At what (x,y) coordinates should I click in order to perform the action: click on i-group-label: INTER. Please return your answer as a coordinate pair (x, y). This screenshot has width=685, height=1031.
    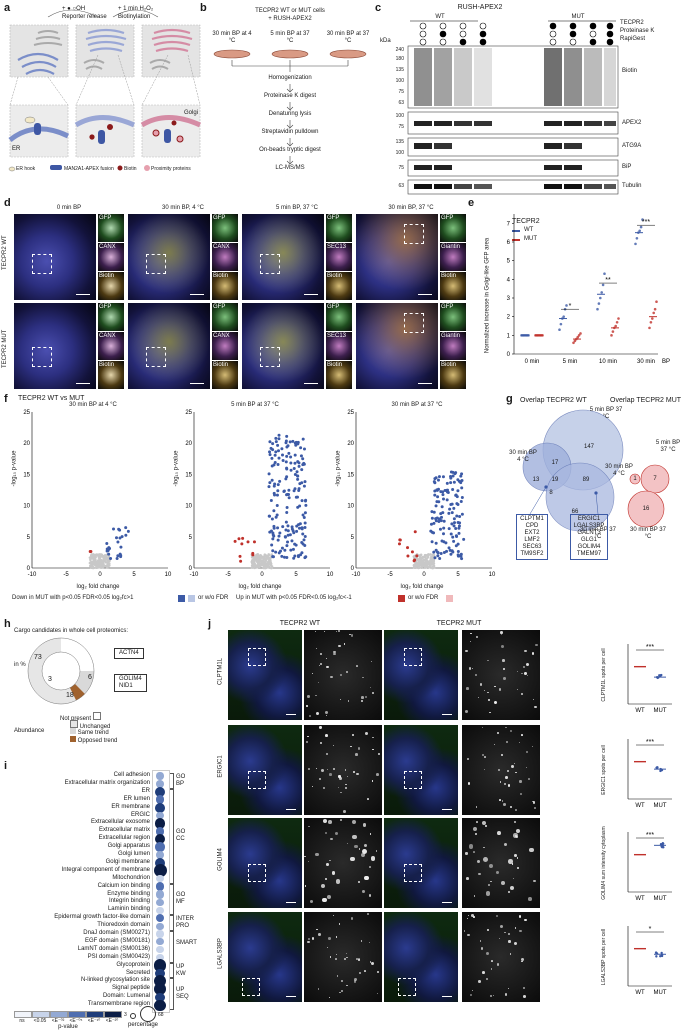
    Looking at the image, I should click on (185, 919).